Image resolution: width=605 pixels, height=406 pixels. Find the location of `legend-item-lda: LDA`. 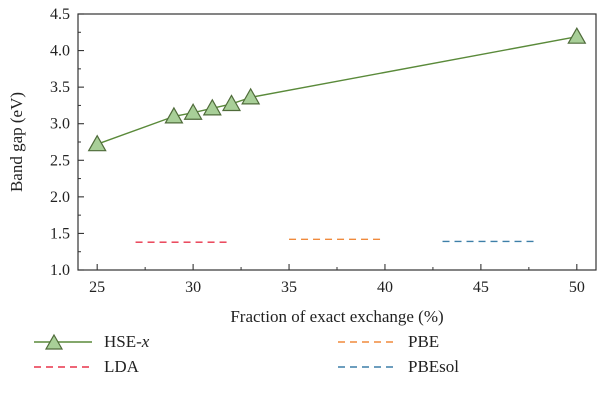

legend-item-lda: LDA is located at coordinates (132, 367).